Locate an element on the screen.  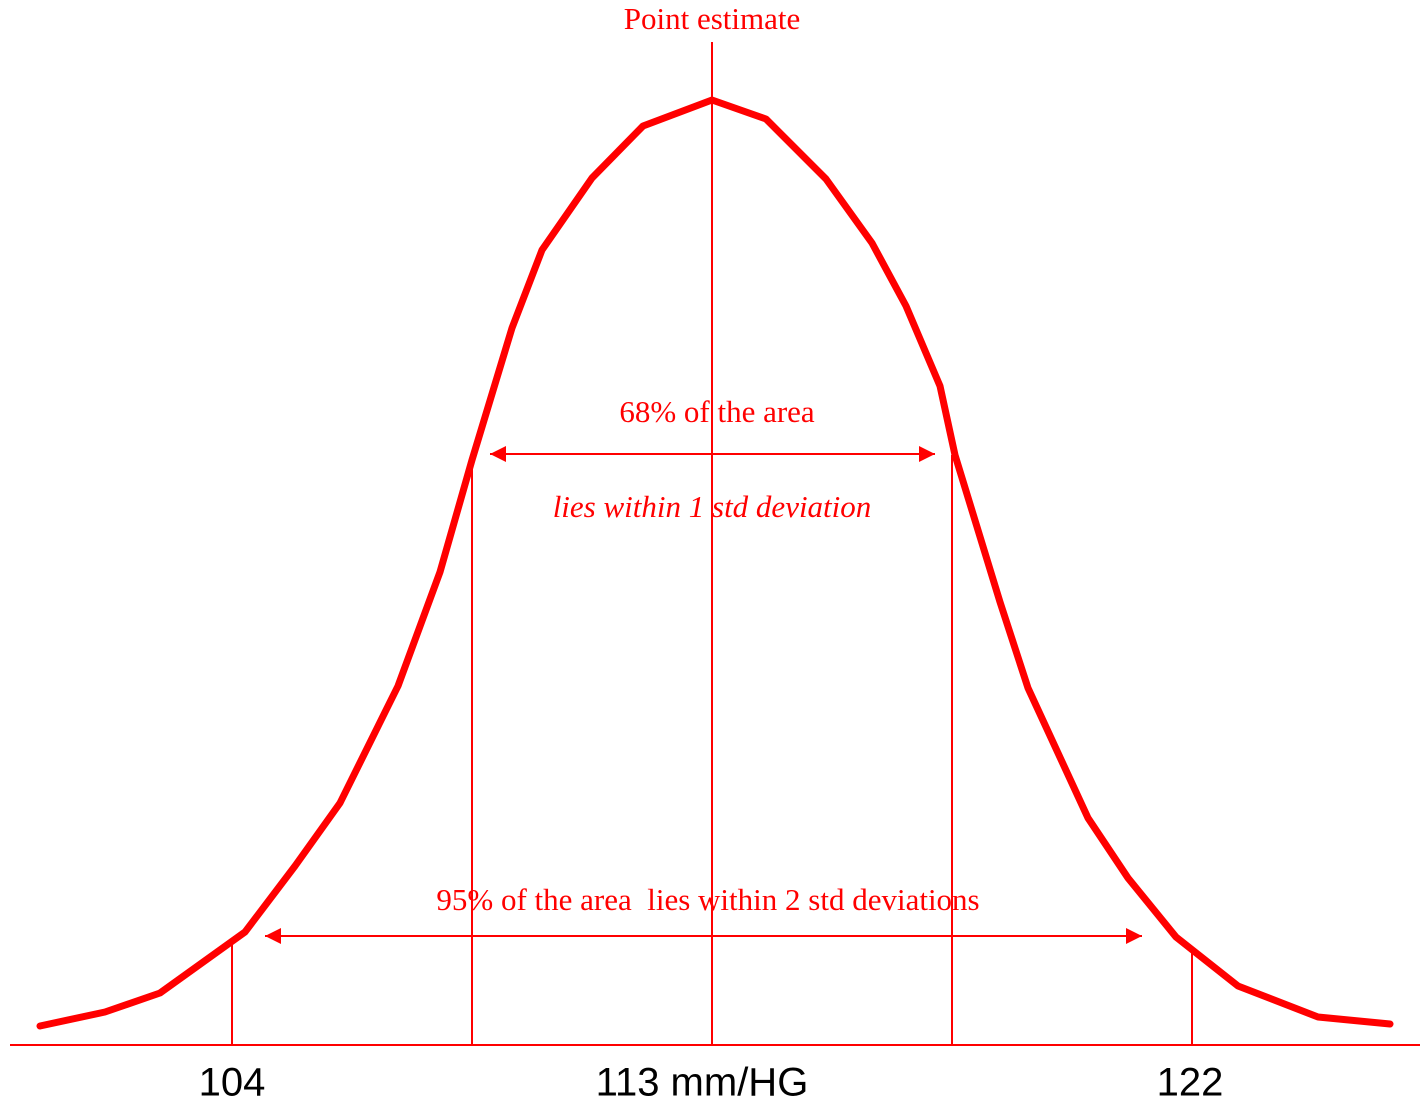
inner-caption: lies within 1 std deviation is located at coordinates (712, 506).